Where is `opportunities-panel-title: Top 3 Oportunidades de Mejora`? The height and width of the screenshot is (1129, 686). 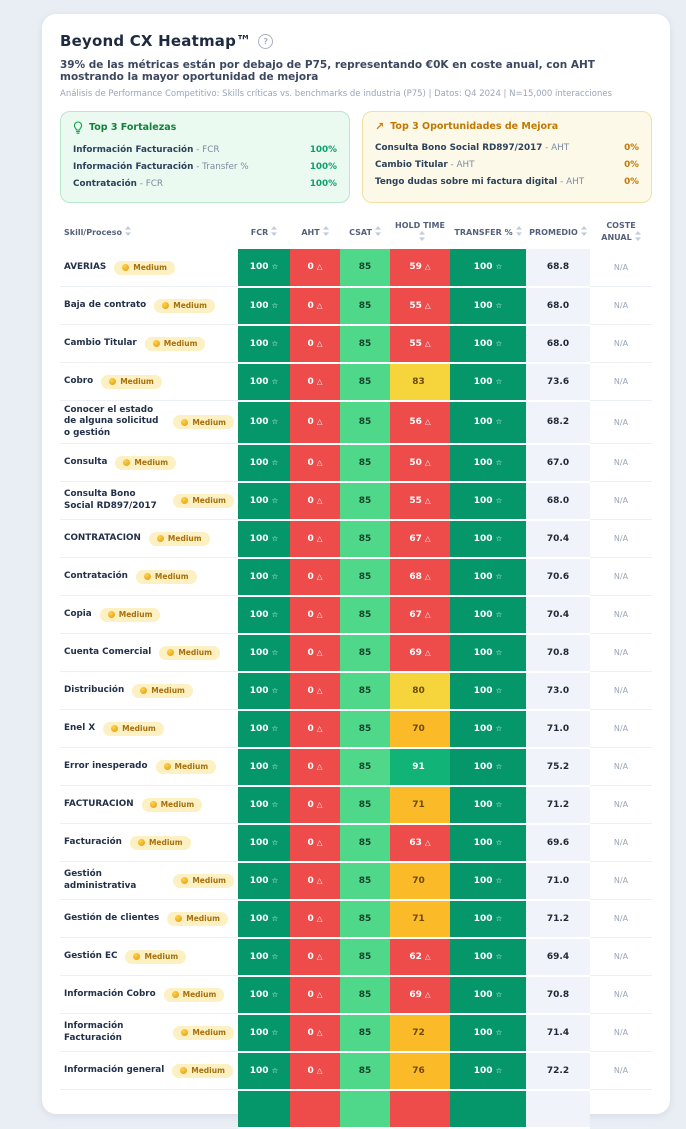 opportunities-panel-title: Top 3 Oportunidades de Mejora is located at coordinates (474, 126).